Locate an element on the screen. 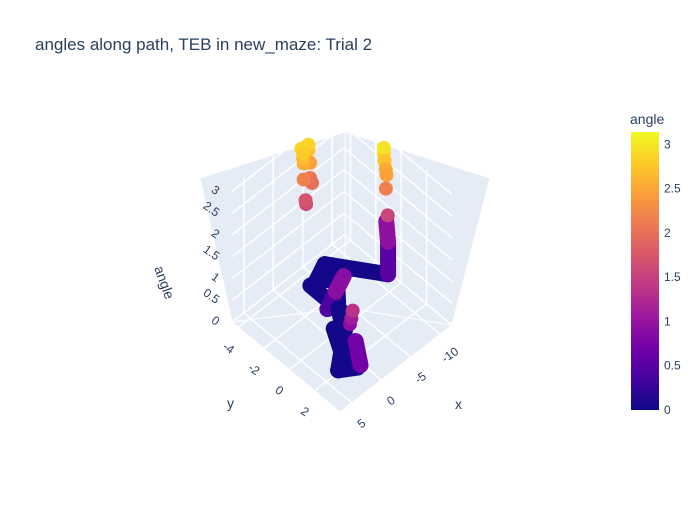 This screenshot has width=700, height=505. y-axis-title: y is located at coordinates (230, 403).